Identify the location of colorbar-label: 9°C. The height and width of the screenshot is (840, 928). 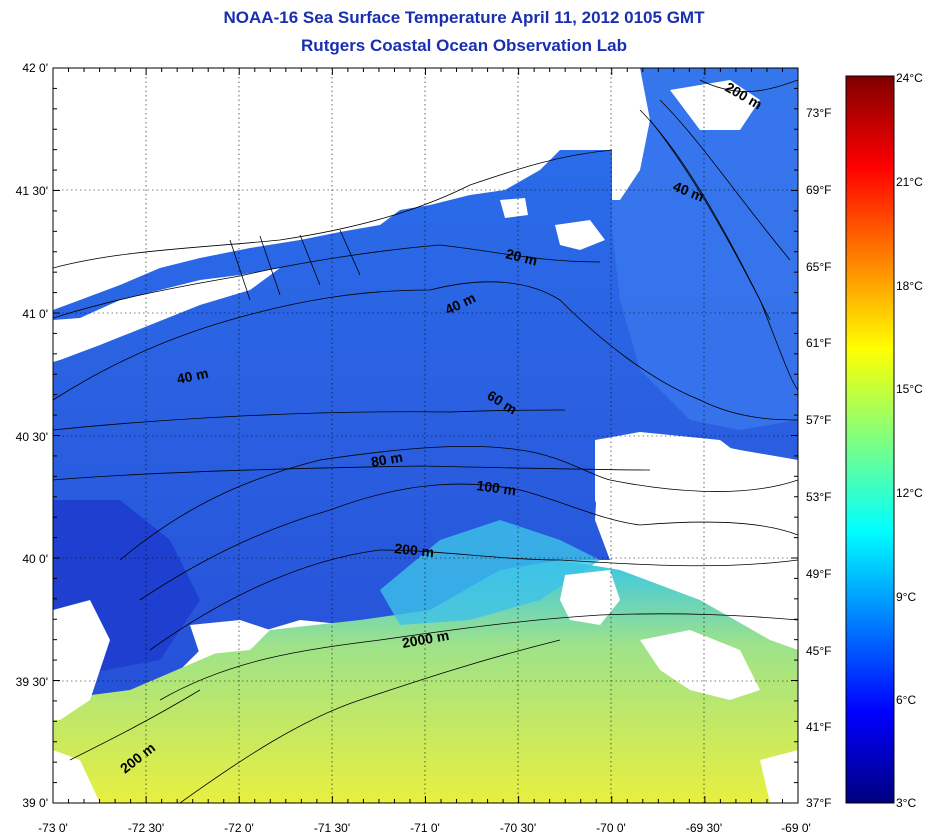
(906, 597).